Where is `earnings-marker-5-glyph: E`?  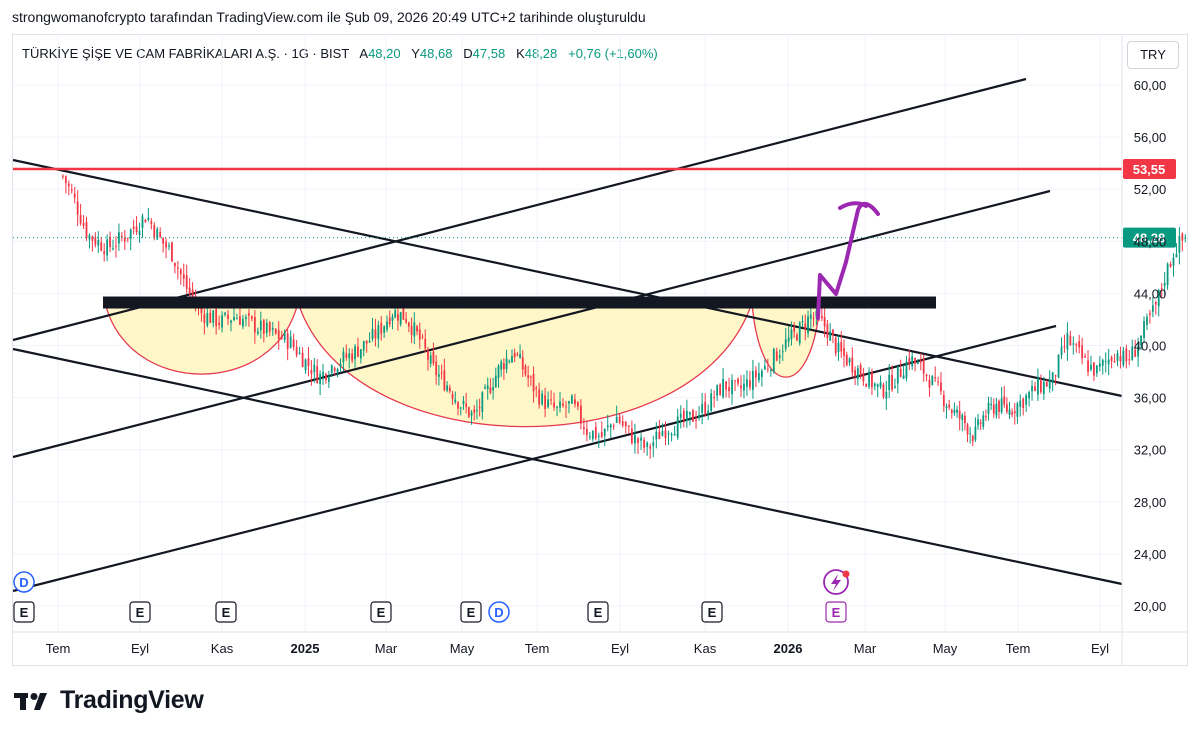 earnings-marker-5-glyph: E is located at coordinates (471, 612).